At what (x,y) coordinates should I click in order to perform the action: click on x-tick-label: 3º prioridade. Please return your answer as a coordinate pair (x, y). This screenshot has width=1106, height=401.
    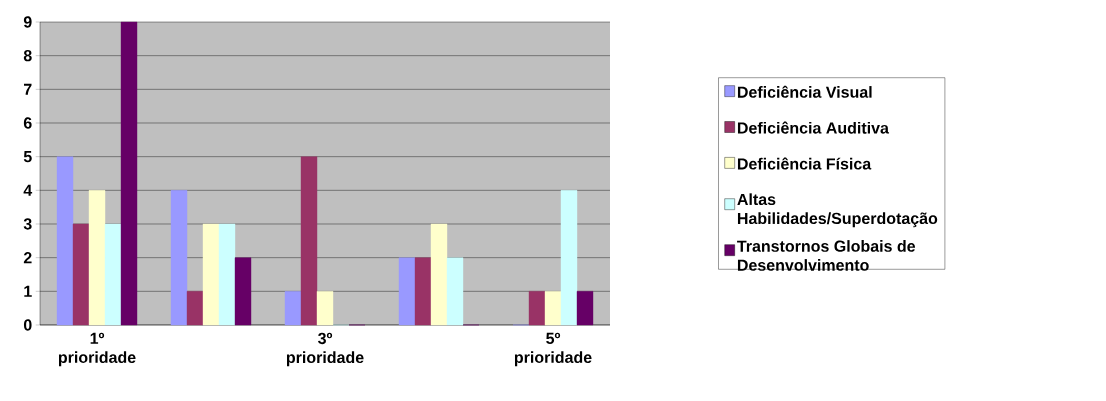
    Looking at the image, I should click on (325, 349).